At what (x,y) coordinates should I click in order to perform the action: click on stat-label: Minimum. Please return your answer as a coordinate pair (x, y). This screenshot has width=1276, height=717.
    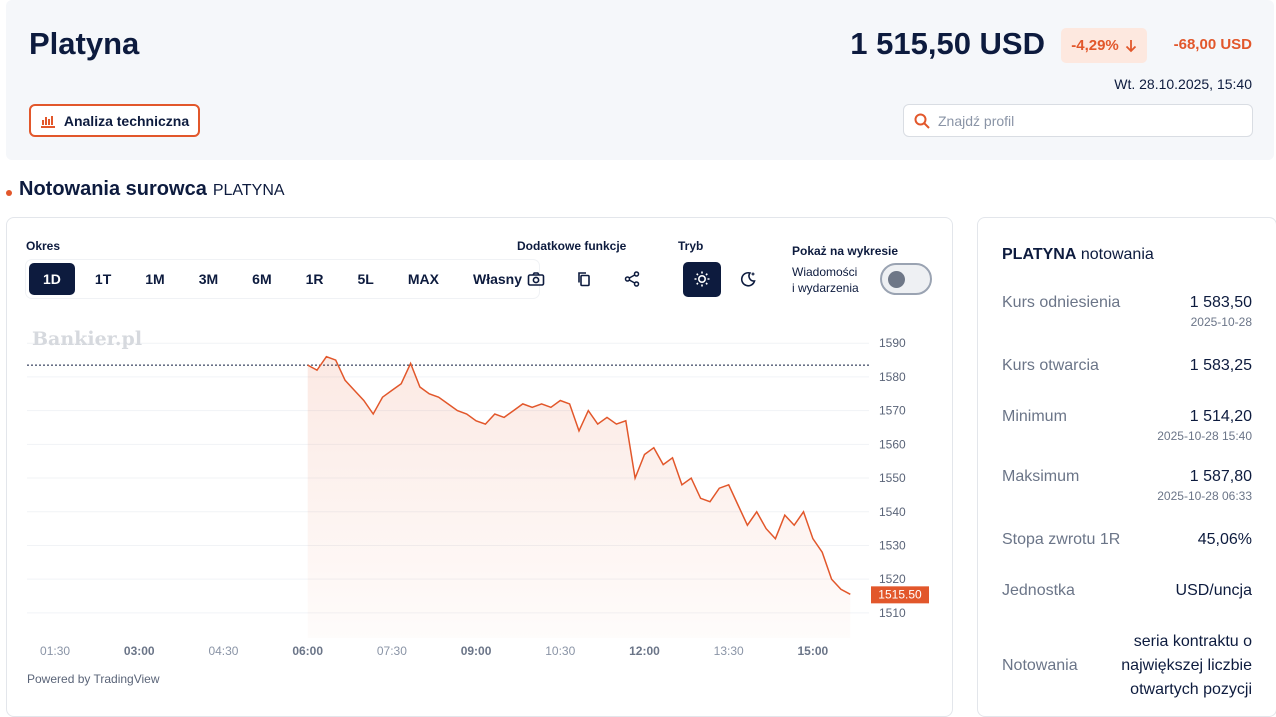
    Looking at the image, I should click on (1034, 417).